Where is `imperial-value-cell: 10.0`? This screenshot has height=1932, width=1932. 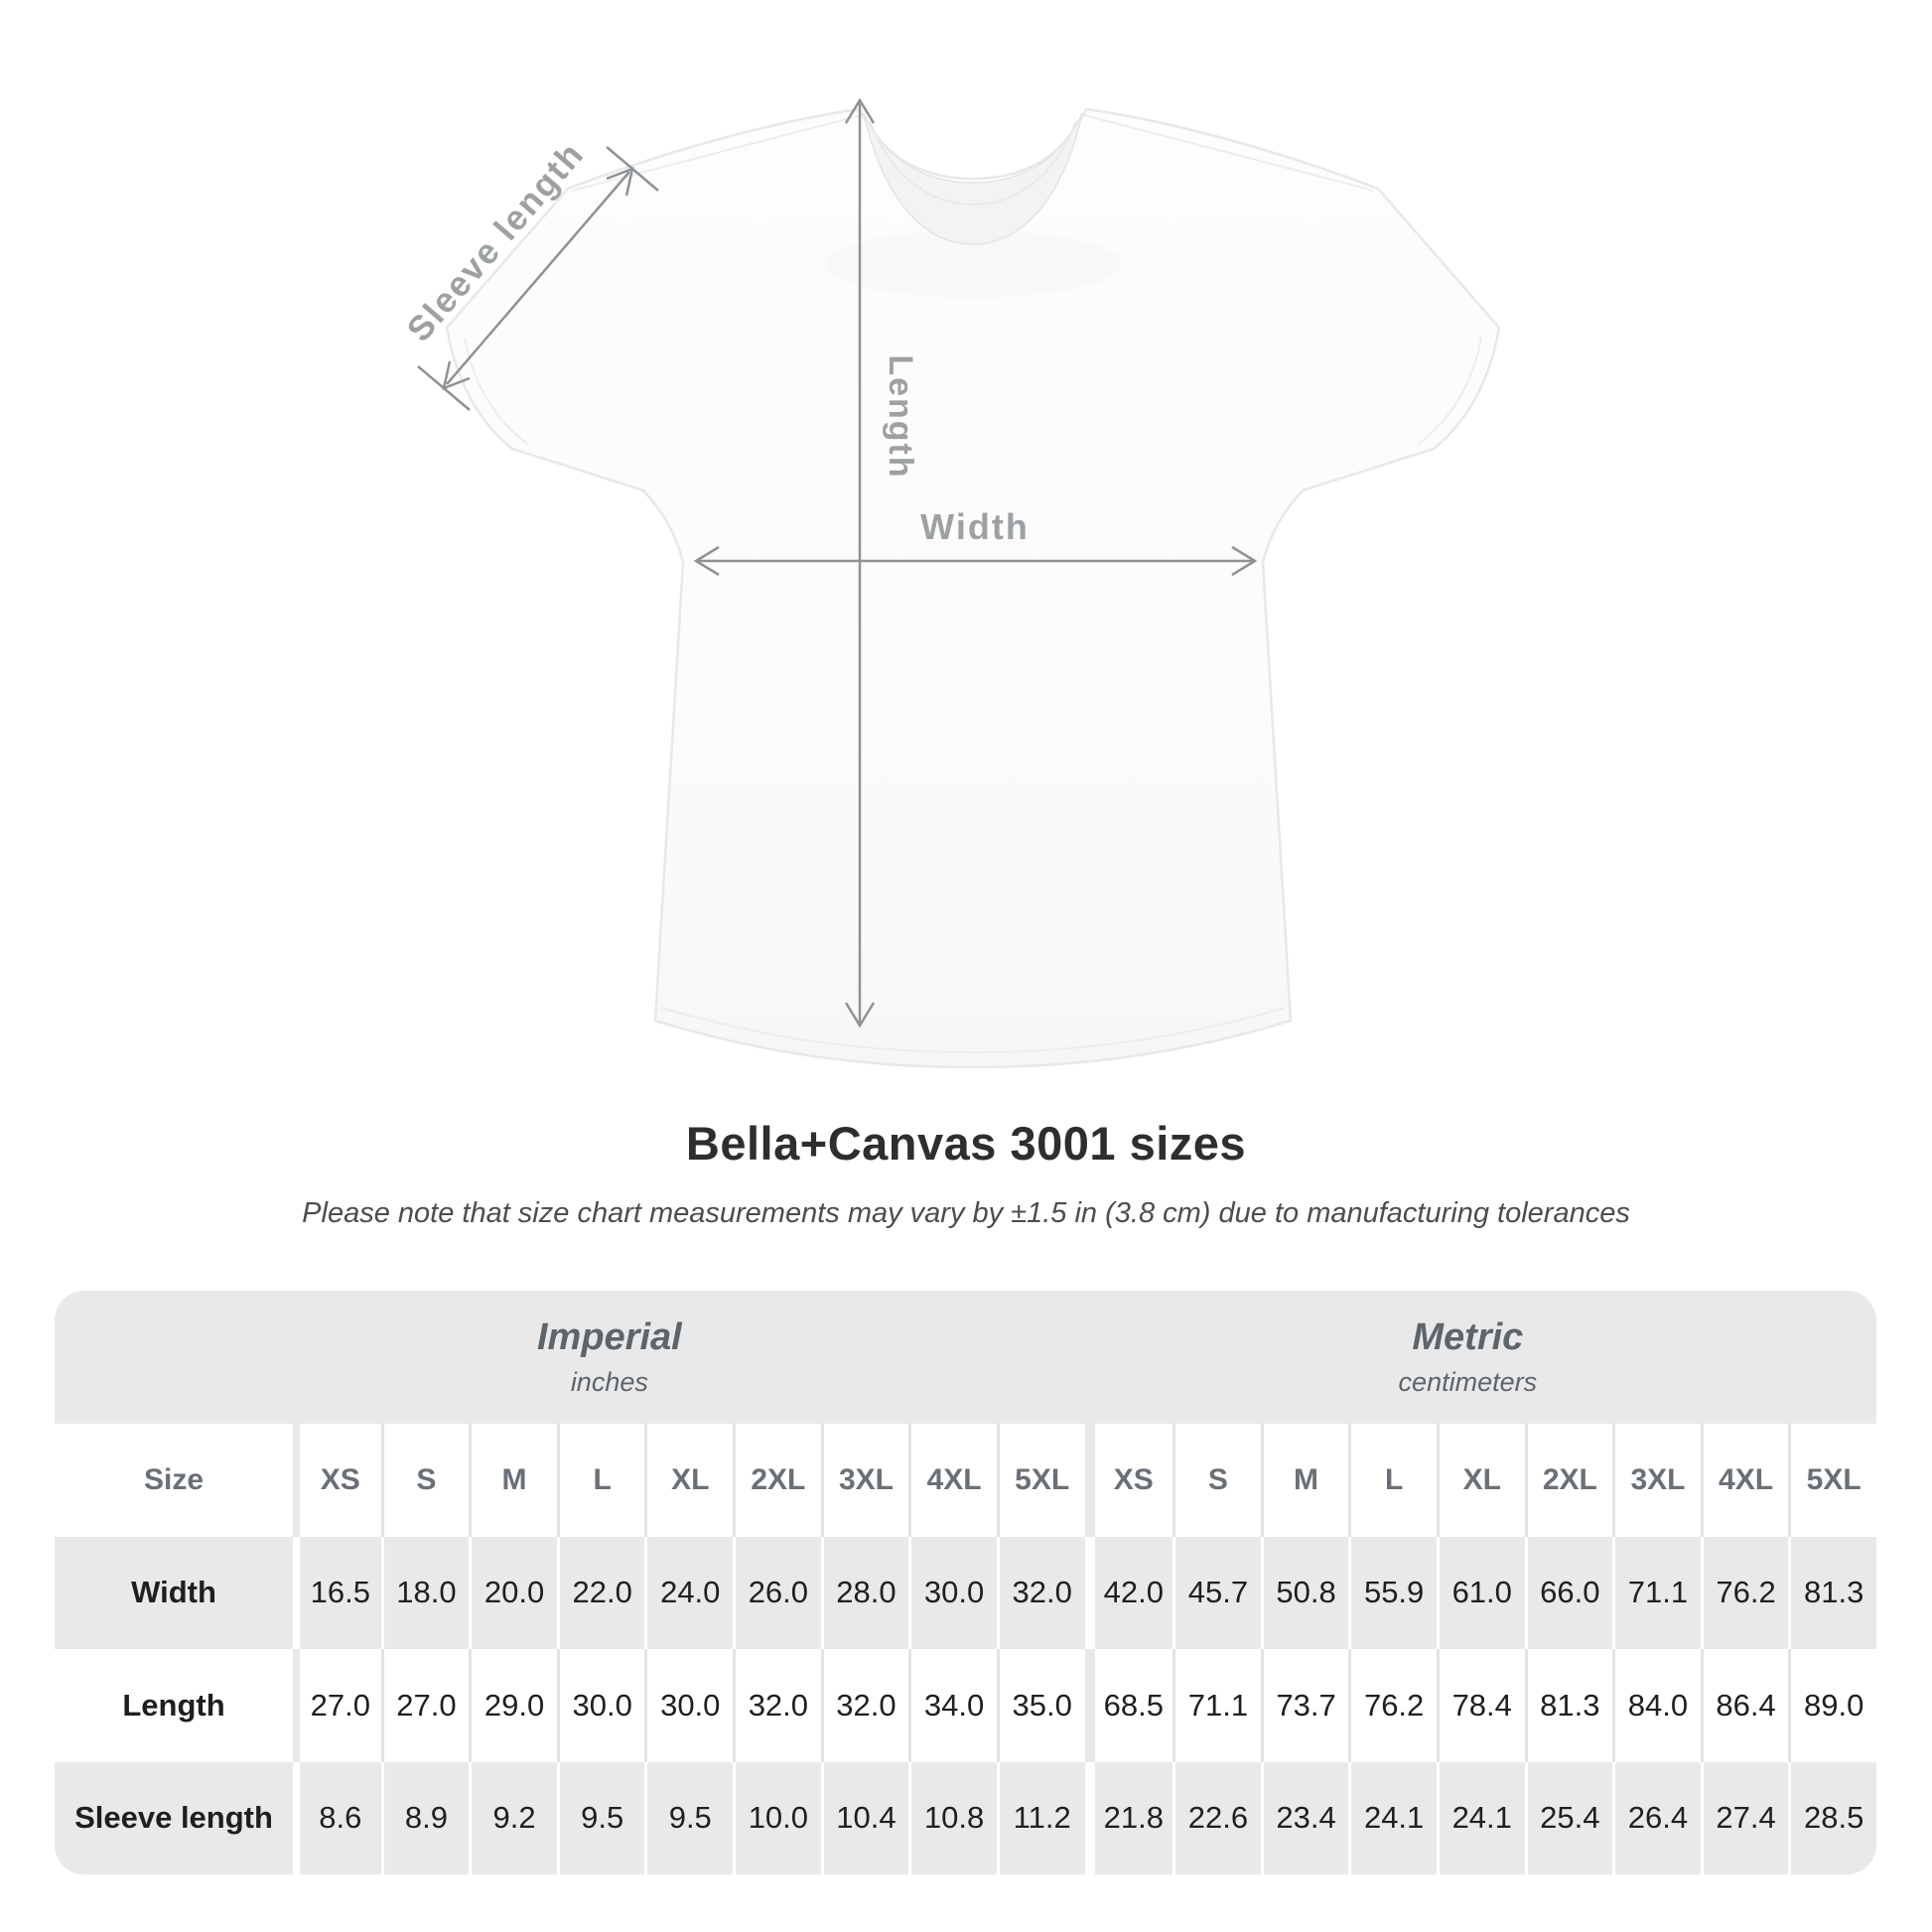 imperial-value-cell: 10.0 is located at coordinates (777, 1818).